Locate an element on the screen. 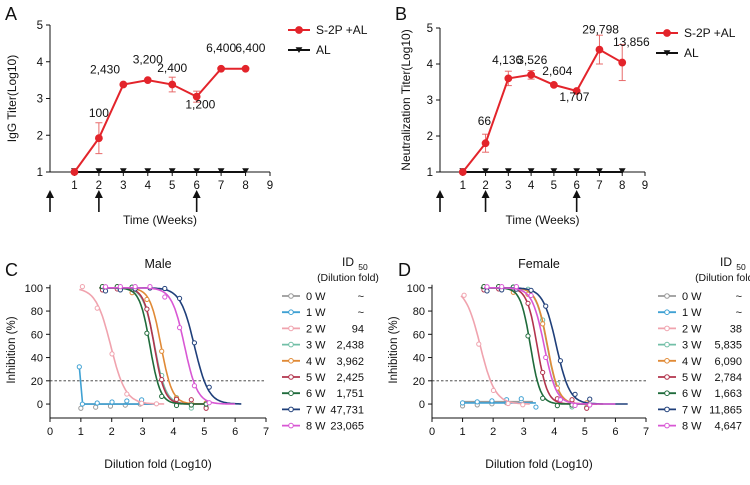 This screenshot has width=750, height=485. y-axis-label: Neutralization Titer(Log10) is located at coordinates (406, 99).